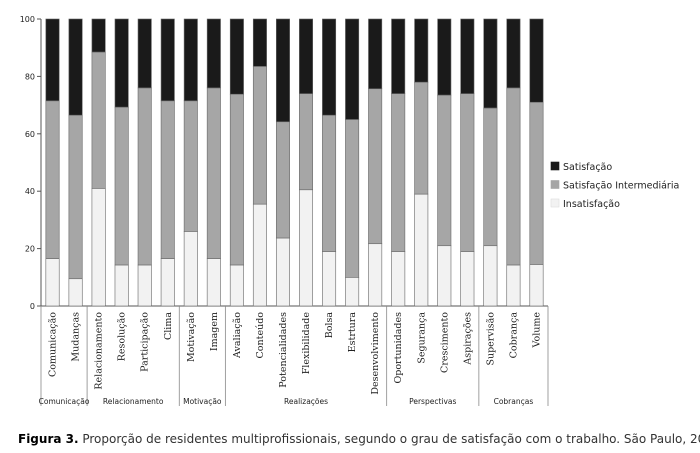  Describe the element at coordinates (30, 191) in the screenshot. I see `y-tick-label: 40` at that location.